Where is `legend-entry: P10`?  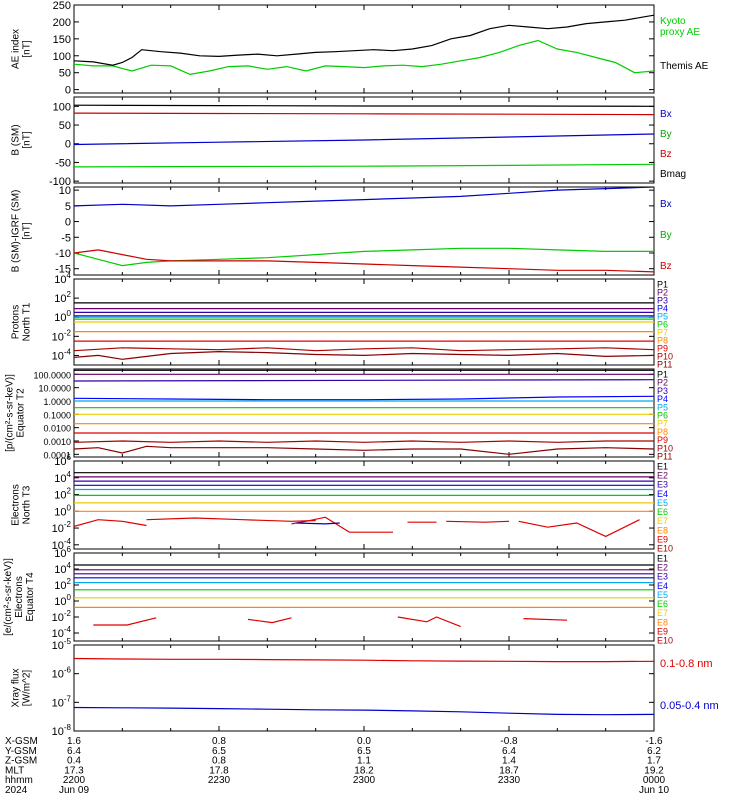 legend-entry: P10 is located at coordinates (665, 357).